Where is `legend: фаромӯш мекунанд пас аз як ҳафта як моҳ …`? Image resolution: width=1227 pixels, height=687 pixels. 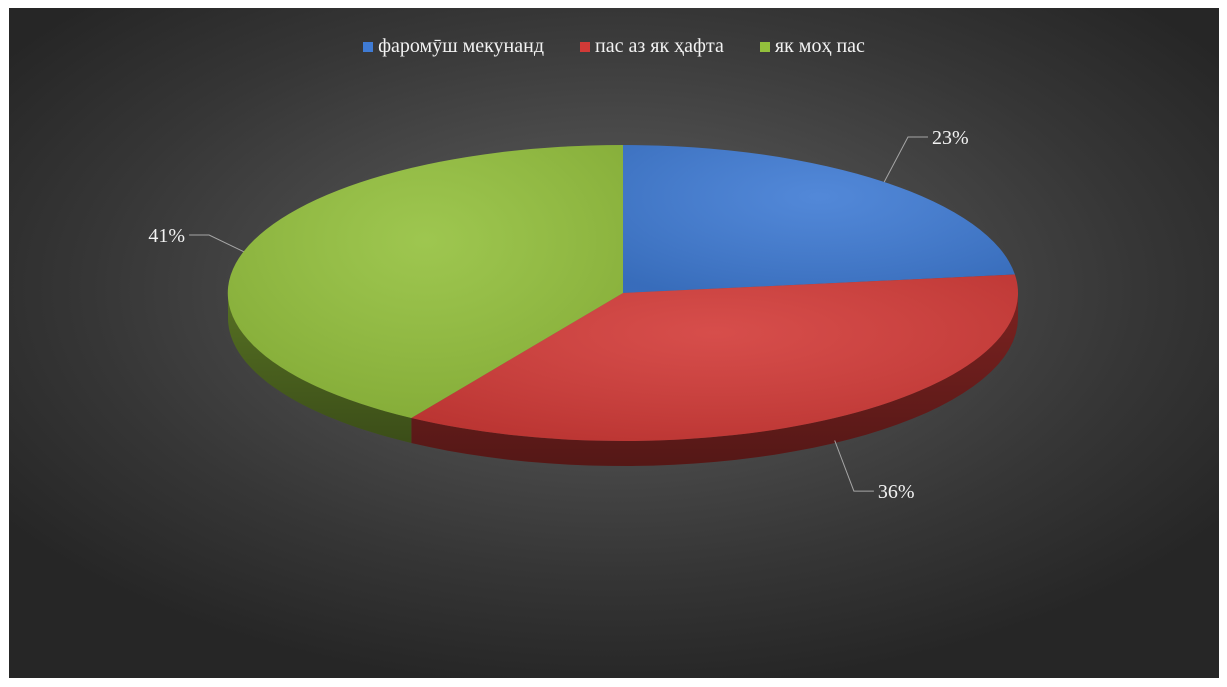
legend: фаромӯш мекунанд пас аз як ҳафта як моҳ … is located at coordinates (614, 46).